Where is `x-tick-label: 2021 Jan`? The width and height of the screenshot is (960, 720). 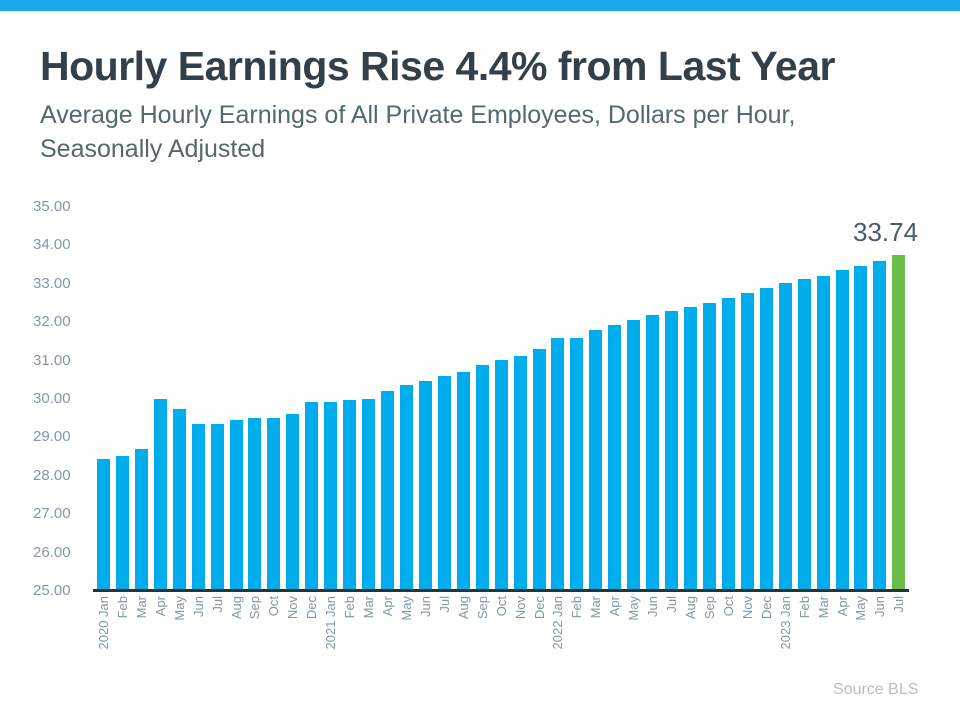 x-tick-label: 2021 Jan is located at coordinates (331, 623).